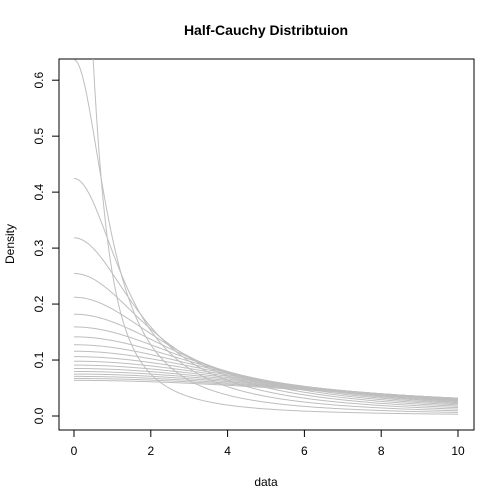 The height and width of the screenshot is (504, 504). What do you see at coordinates (381, 451) in the screenshot?
I see `x-tick-label: 8` at bounding box center [381, 451].